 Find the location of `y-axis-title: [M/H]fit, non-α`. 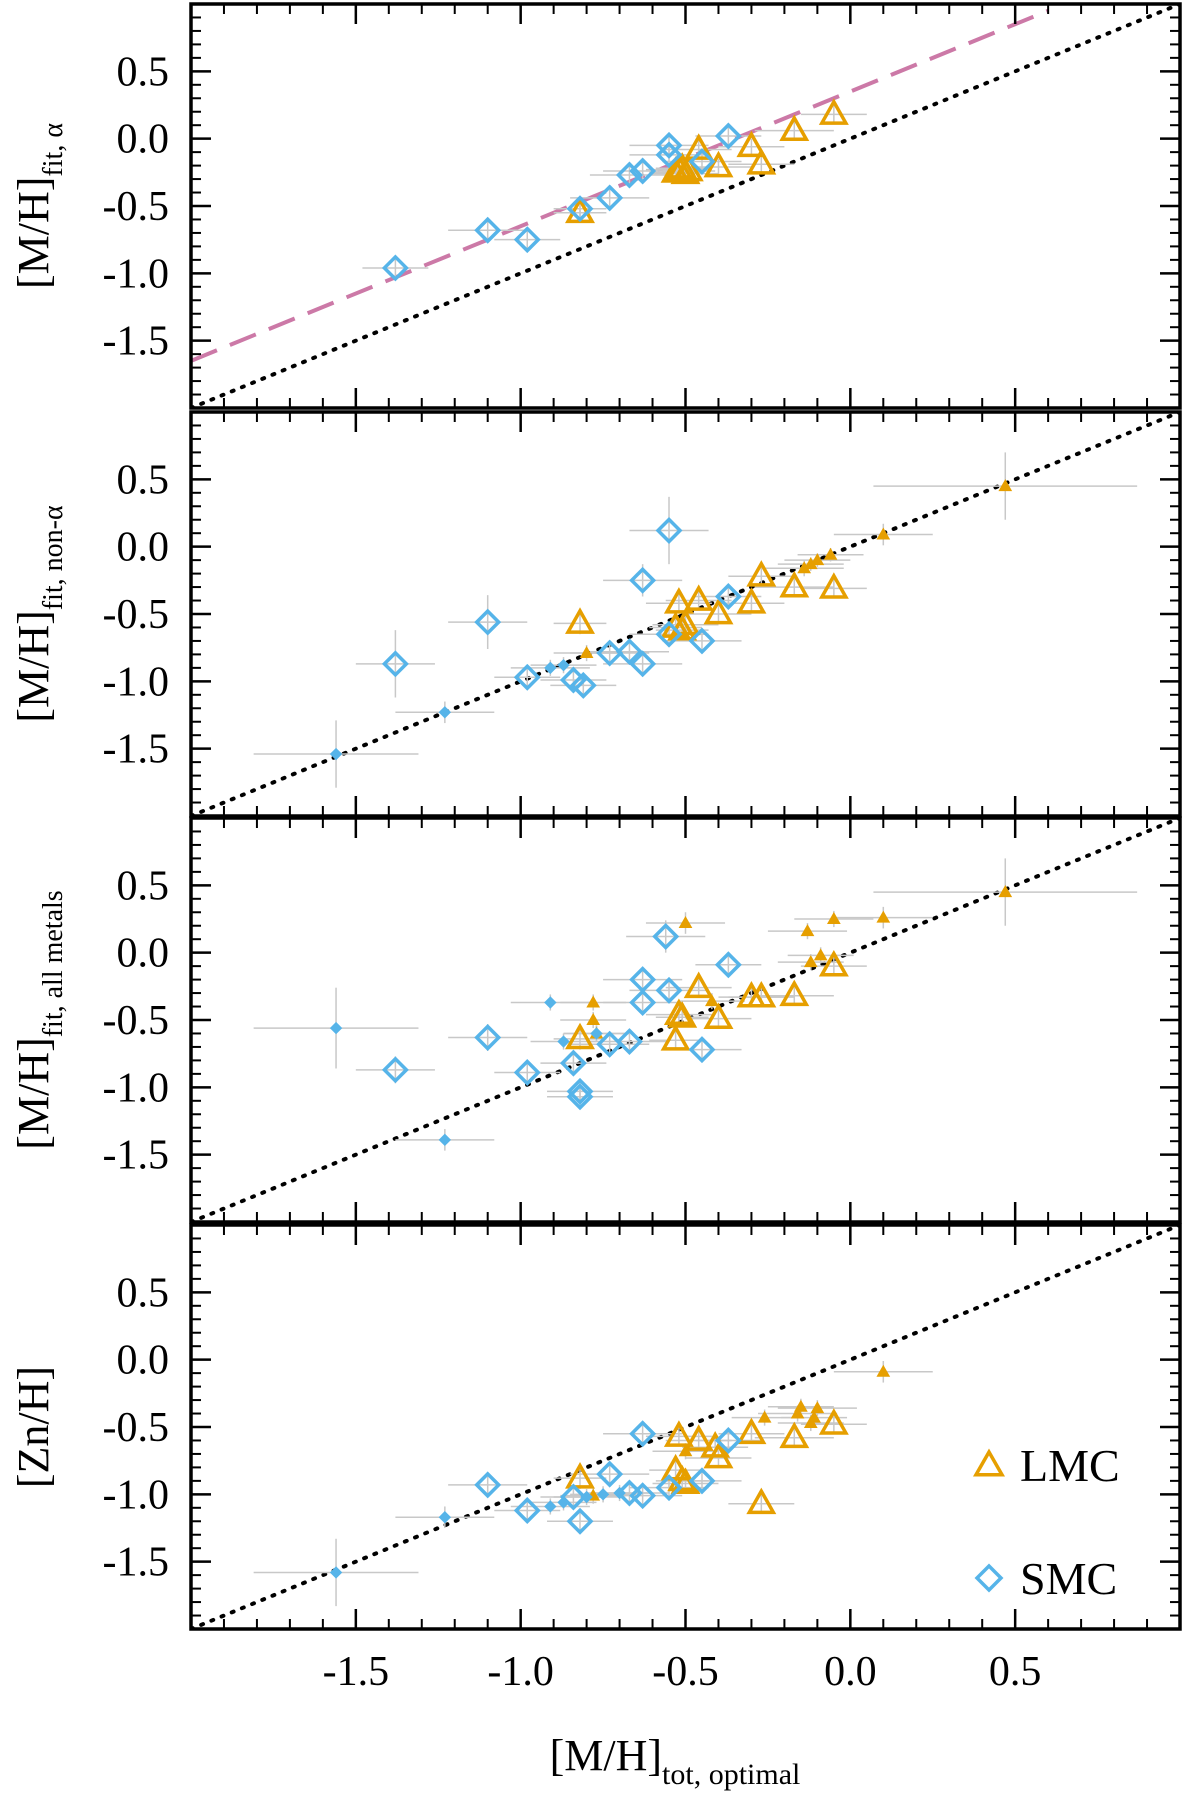

y-axis-title: [M/H]fit, non-α is located at coordinates (39, 614).